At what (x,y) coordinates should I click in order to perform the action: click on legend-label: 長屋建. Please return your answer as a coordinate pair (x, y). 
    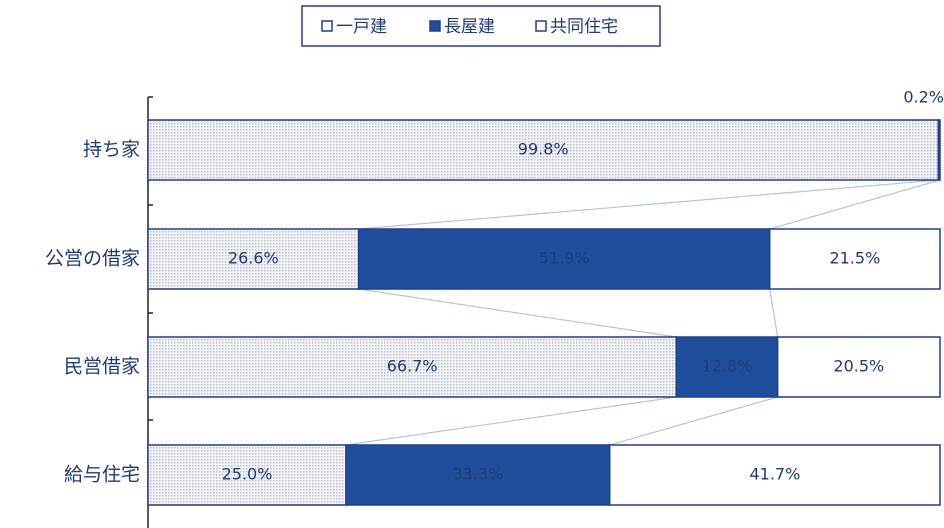
    Looking at the image, I should click on (469, 27).